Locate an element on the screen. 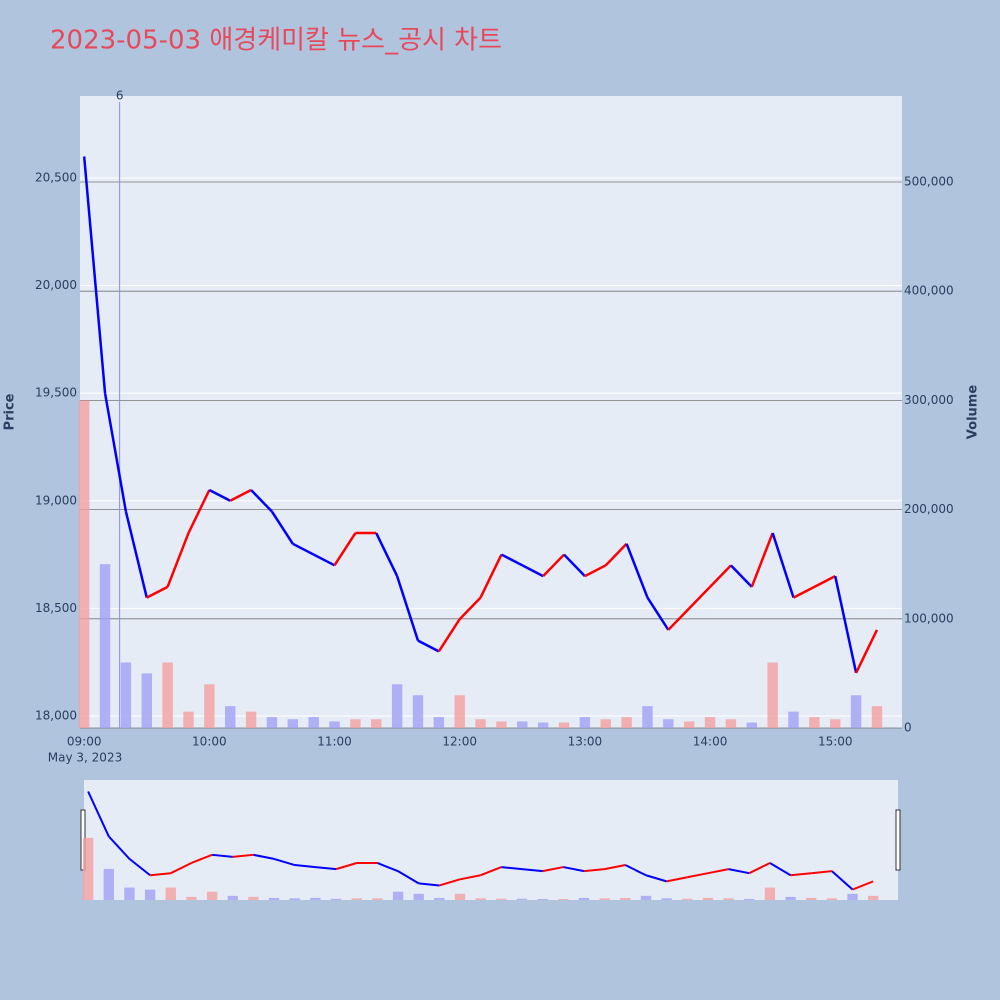 The width and height of the screenshot is (1000, 1000). x-tick-label: 12:00 is located at coordinates (459, 742).